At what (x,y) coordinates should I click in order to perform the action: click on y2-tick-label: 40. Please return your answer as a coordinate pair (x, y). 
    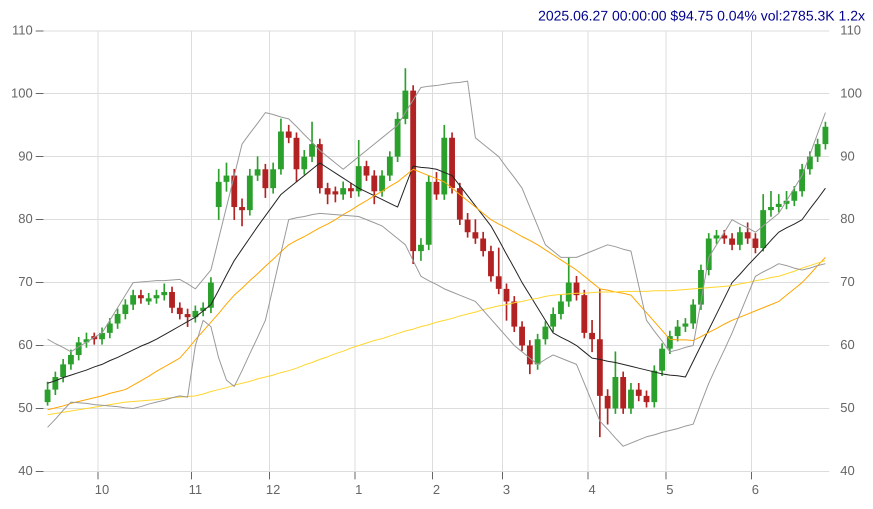
    Looking at the image, I should click on (847, 470).